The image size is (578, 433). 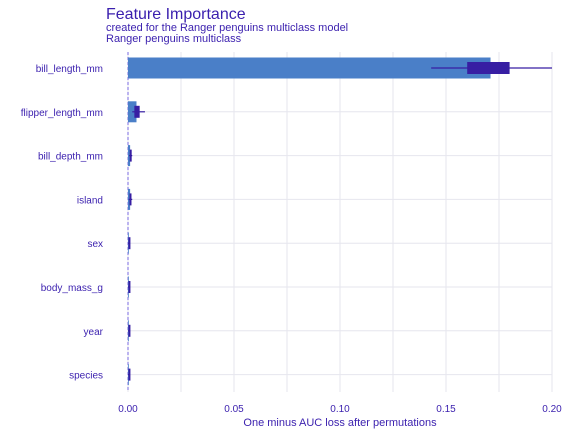 I want to click on x-axis-labels: 0.00 0.05 0.10 0.15 0.20, so click(x=340, y=409).